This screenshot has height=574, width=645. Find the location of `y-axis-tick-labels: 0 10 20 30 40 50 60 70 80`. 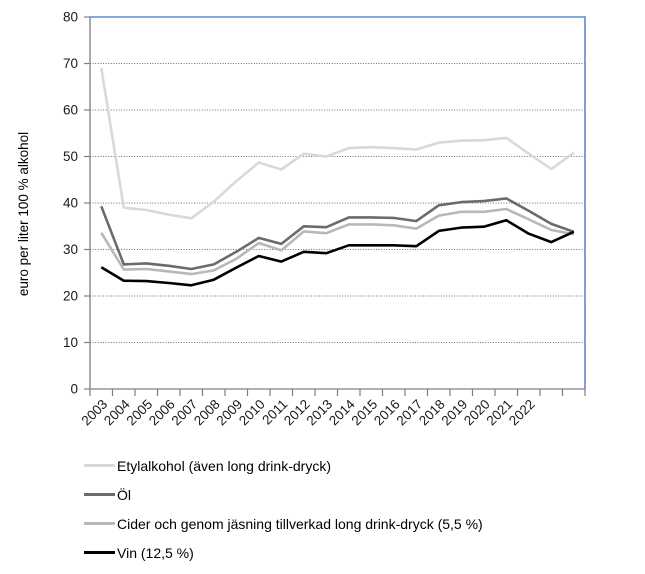

y-axis-tick-labels: 0 10 20 30 40 50 60 70 80 is located at coordinates (70, 203).